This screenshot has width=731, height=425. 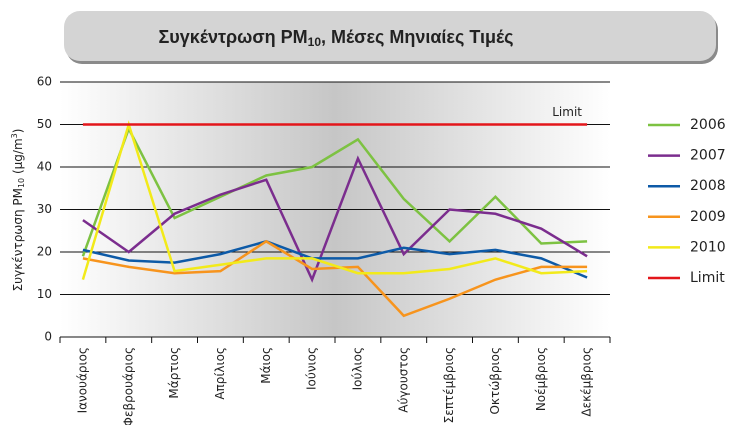 What do you see at coordinates (44, 124) in the screenshot?
I see `y-tick-label: 50` at bounding box center [44, 124].